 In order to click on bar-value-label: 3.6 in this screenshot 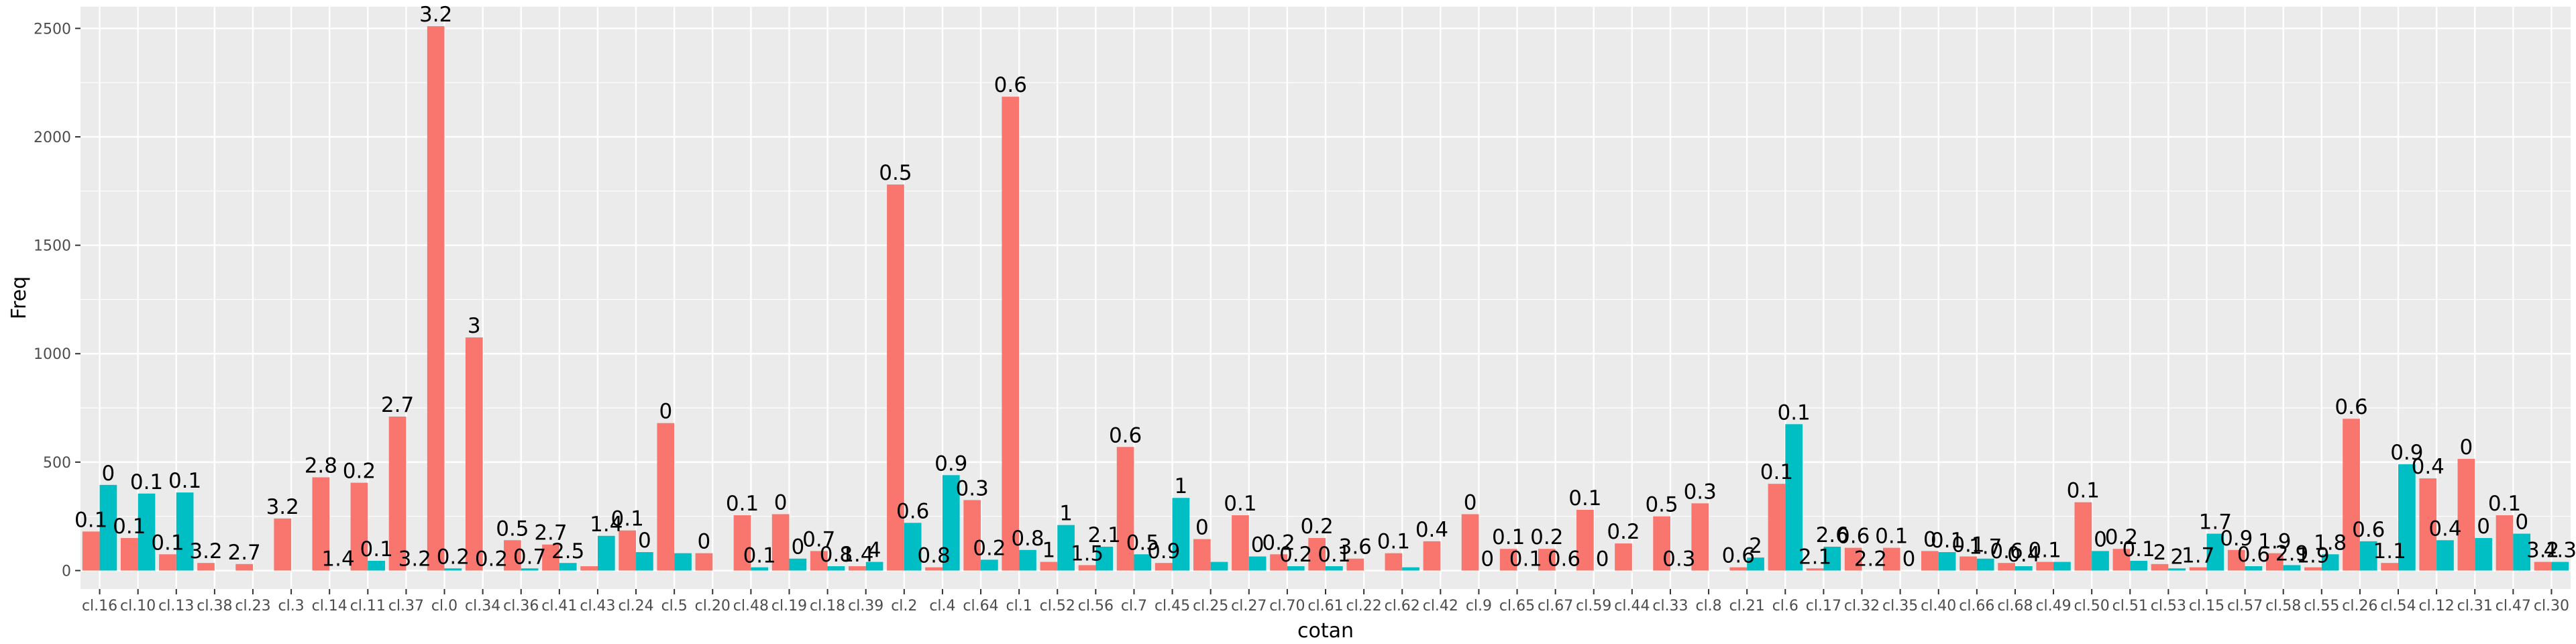, I will do `click(1355, 547)`.